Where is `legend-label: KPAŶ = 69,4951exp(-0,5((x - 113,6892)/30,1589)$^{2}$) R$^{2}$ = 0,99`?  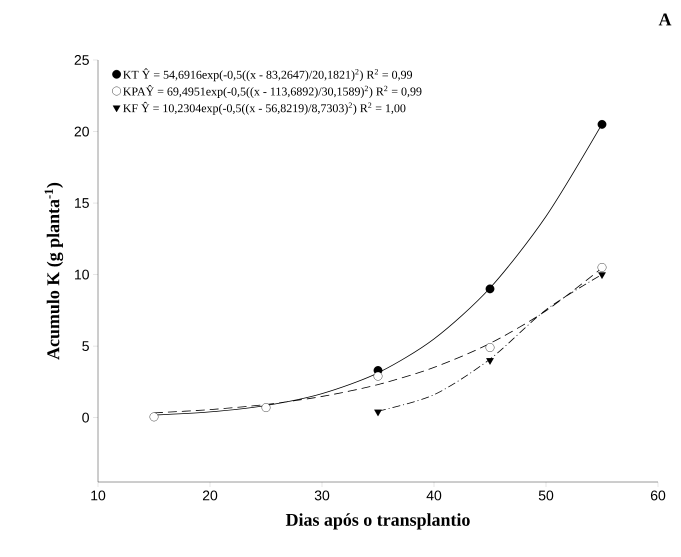
legend-label: KPAŶ = 69,4951exp(-0,5((x - 113,6892)/30,1589)$^{2}$) R$^{2}$ = 0,99 is located at coordinates (272, 91).